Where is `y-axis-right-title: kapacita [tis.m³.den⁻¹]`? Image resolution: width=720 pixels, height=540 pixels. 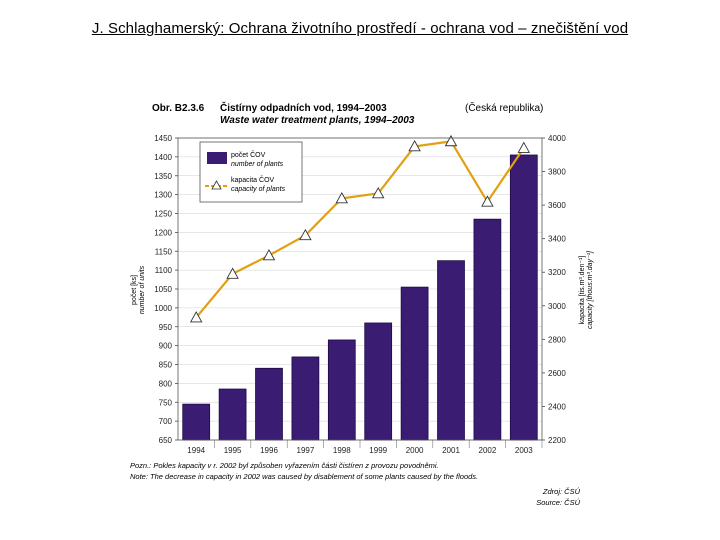
y-axis-right-title: kapacita [tis.m³.den⁻¹] is located at coordinates (582, 290).